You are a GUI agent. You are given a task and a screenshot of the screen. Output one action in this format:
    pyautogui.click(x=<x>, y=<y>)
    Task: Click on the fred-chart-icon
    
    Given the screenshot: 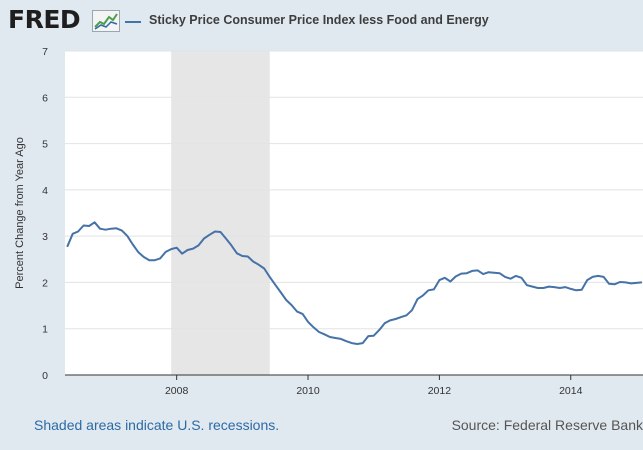 What is the action you would take?
    pyautogui.click(x=106, y=21)
    